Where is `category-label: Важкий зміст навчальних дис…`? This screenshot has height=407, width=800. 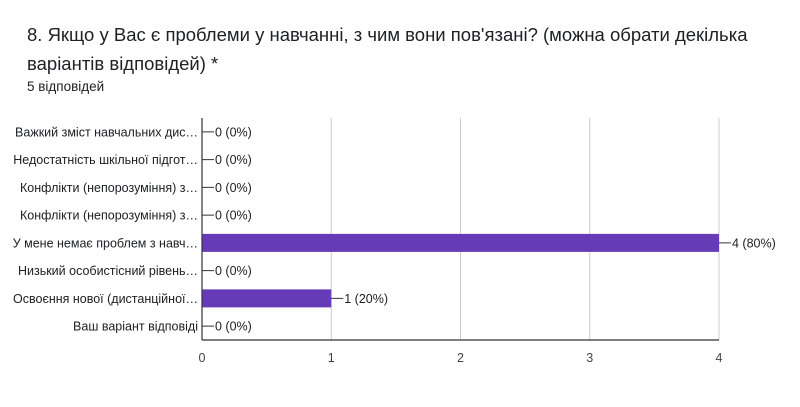 category-label: Важкий зміст навчальних дис… is located at coordinates (106, 132).